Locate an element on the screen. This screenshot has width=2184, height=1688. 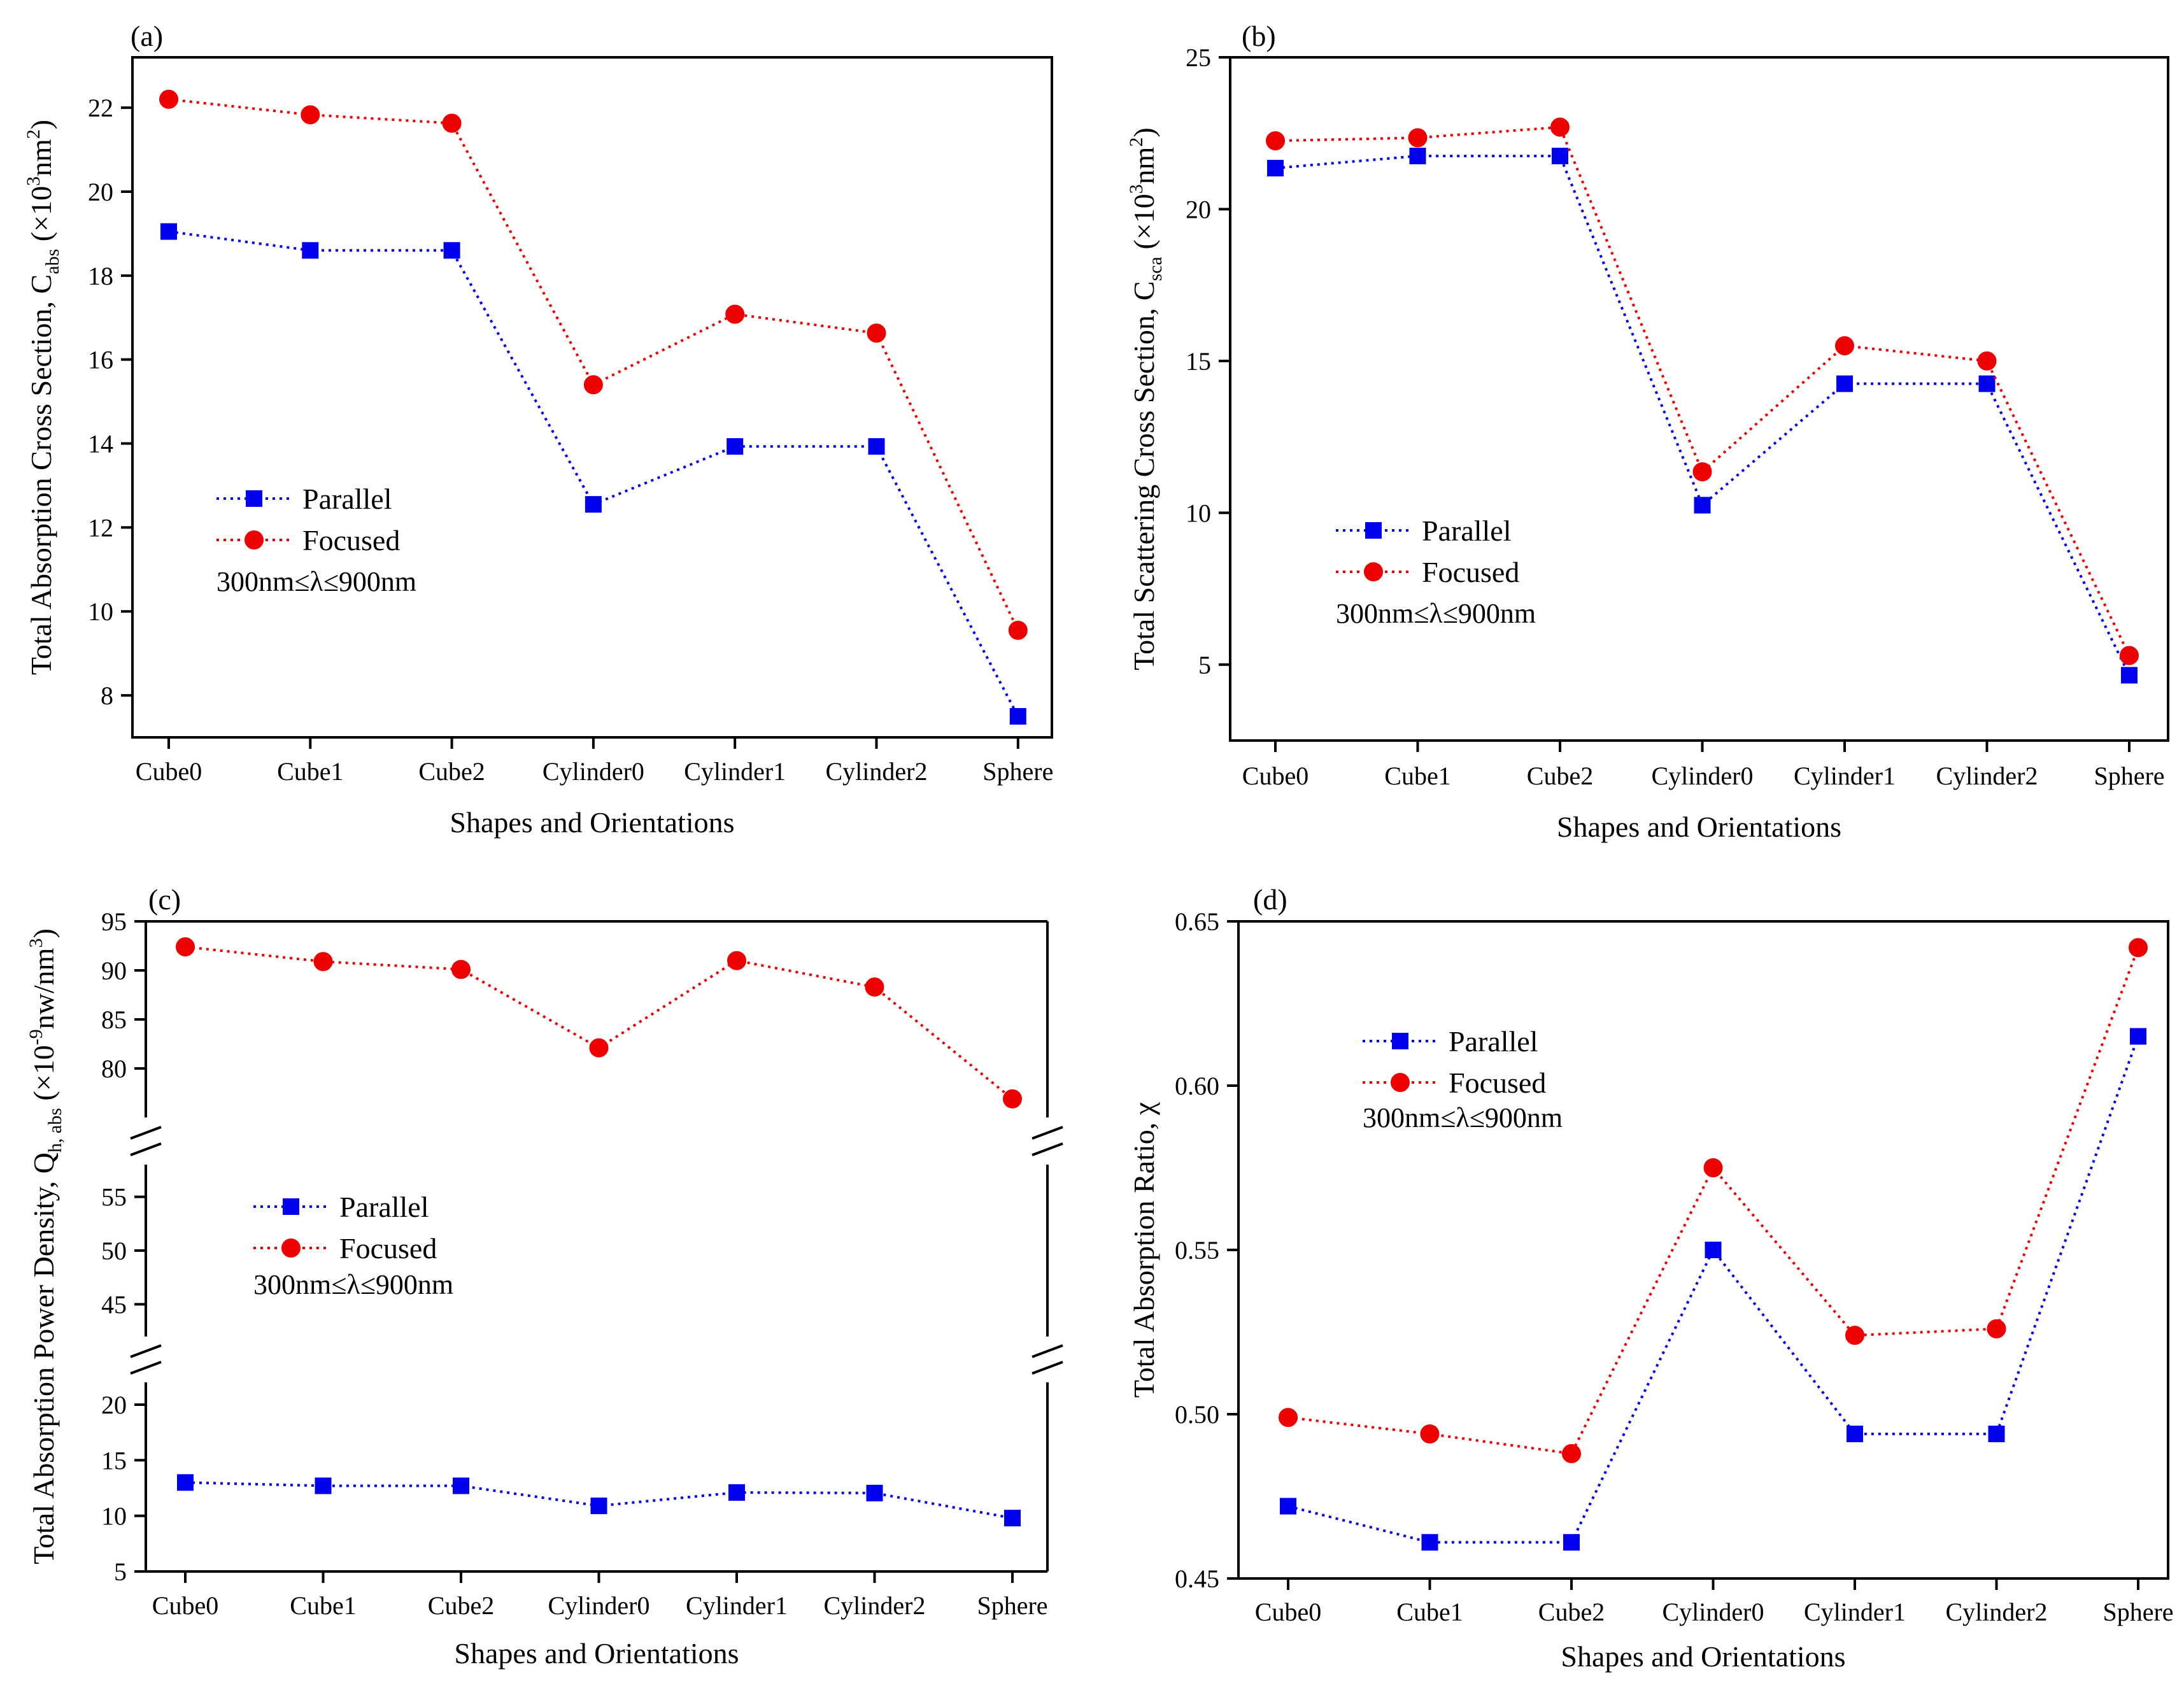
y-tick-label: 0.50 is located at coordinates (1197, 1414).